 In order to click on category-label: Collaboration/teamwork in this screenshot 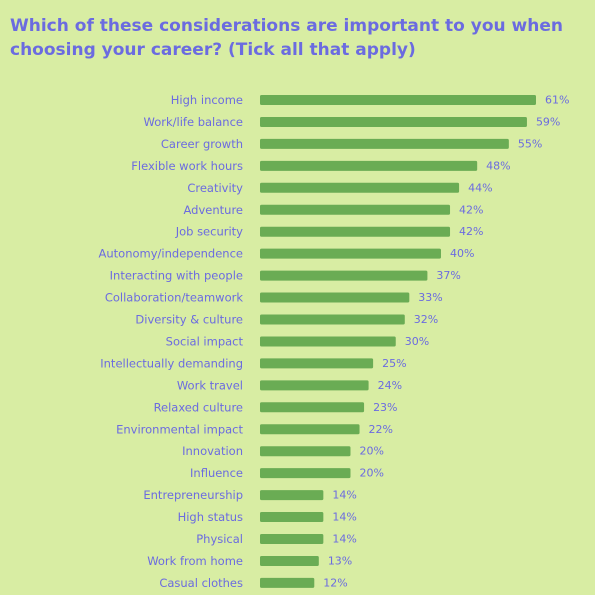, I will do `click(174, 298)`.